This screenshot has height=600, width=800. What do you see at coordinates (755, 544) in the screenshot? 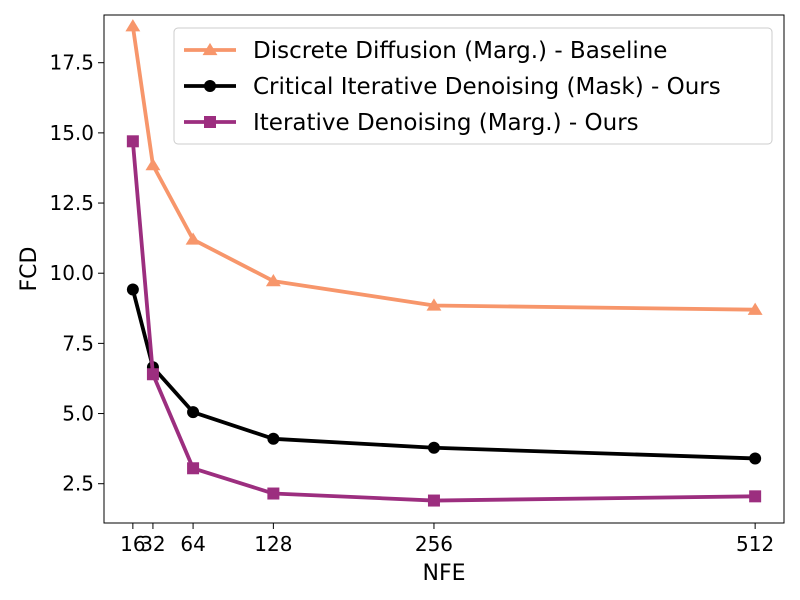
I see `x-tick-label: 512` at bounding box center [755, 544].